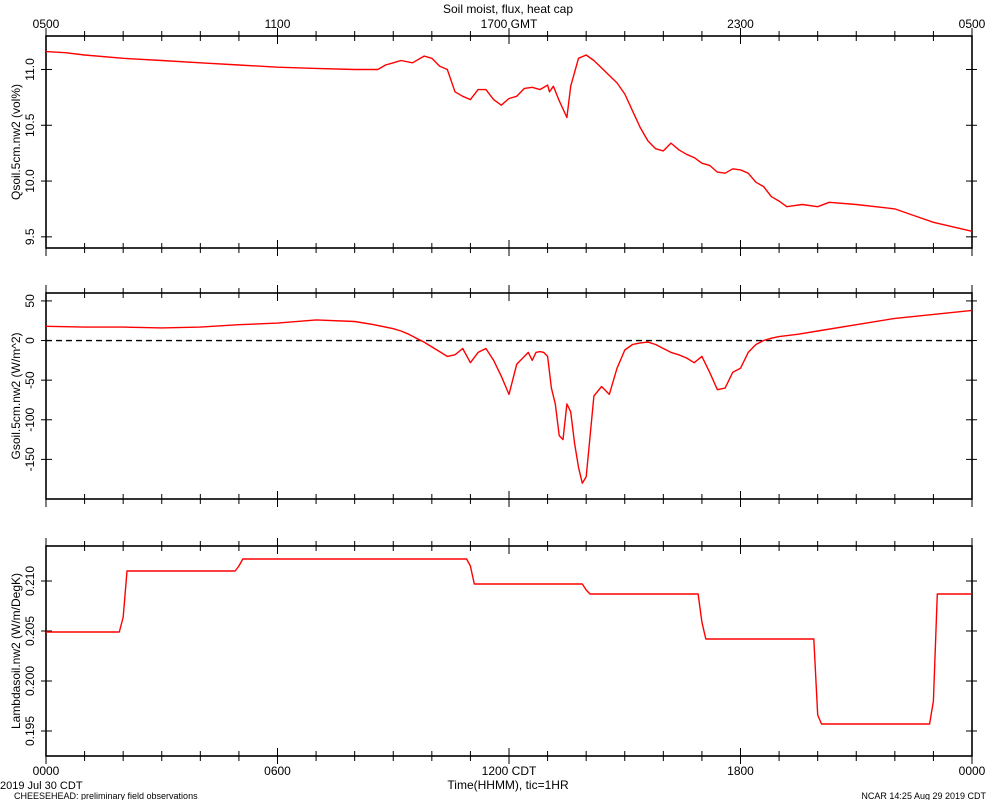 The width and height of the screenshot is (1000, 800). Describe the element at coordinates (30, 631) in the screenshot. I see `y-tick-label: 0.205` at that location.